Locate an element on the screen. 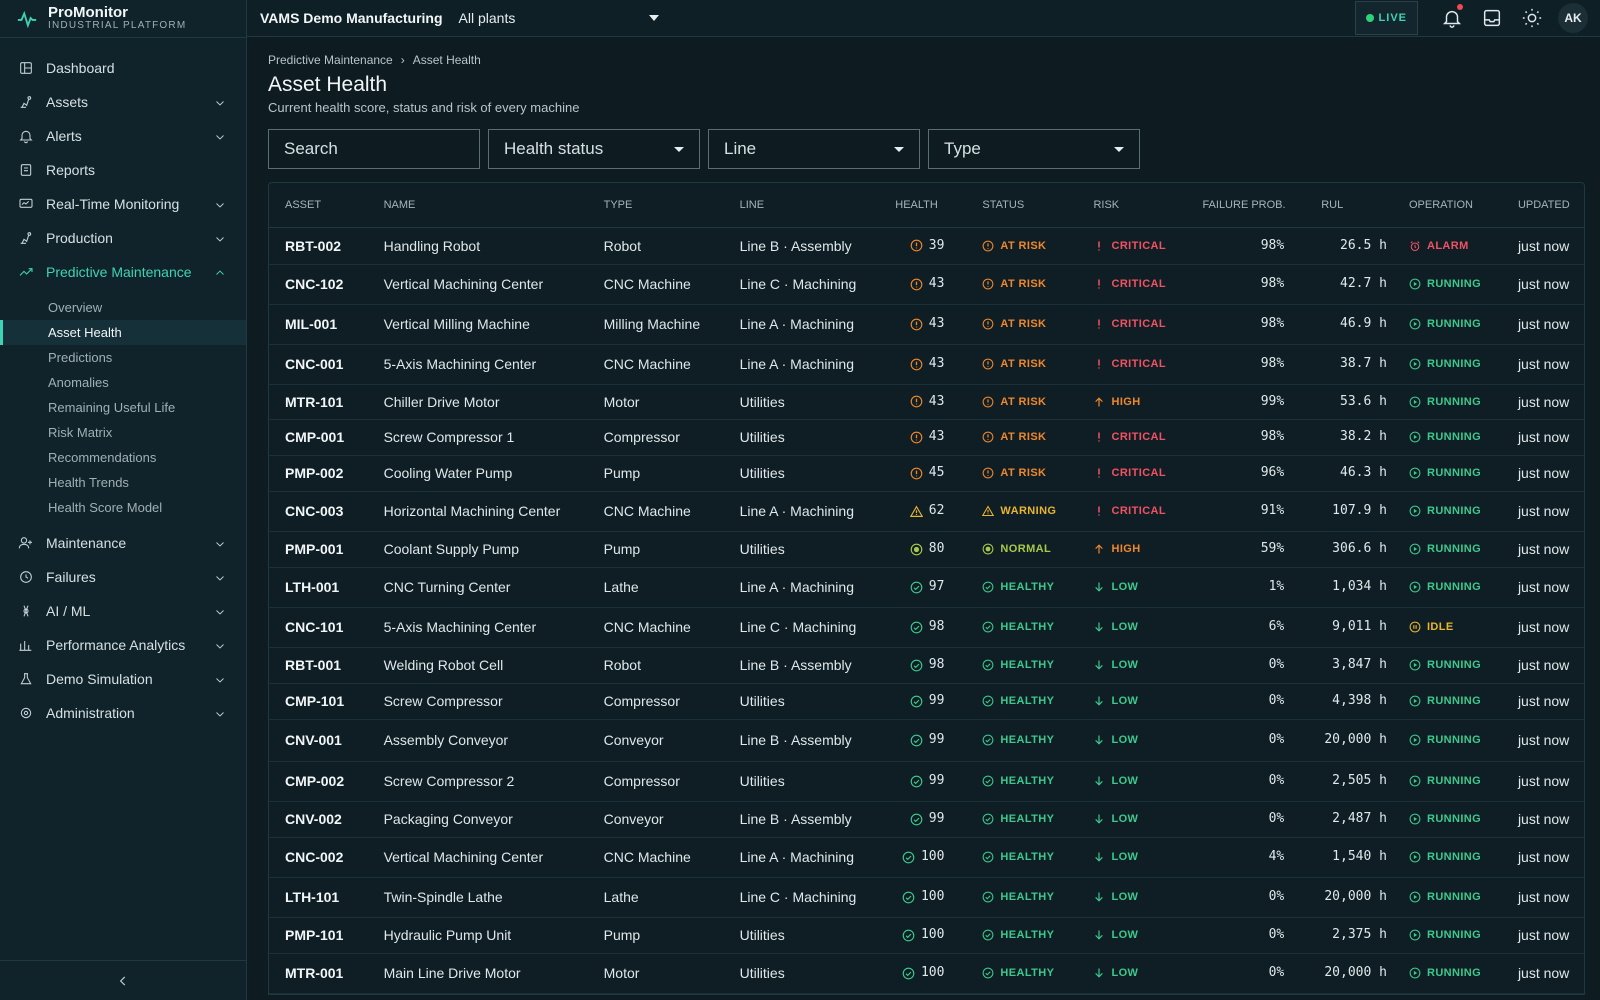 Image resolution: width=1600 pixels, height=1000 pixels. col-updated: UPDATED is located at coordinates (1542, 205).